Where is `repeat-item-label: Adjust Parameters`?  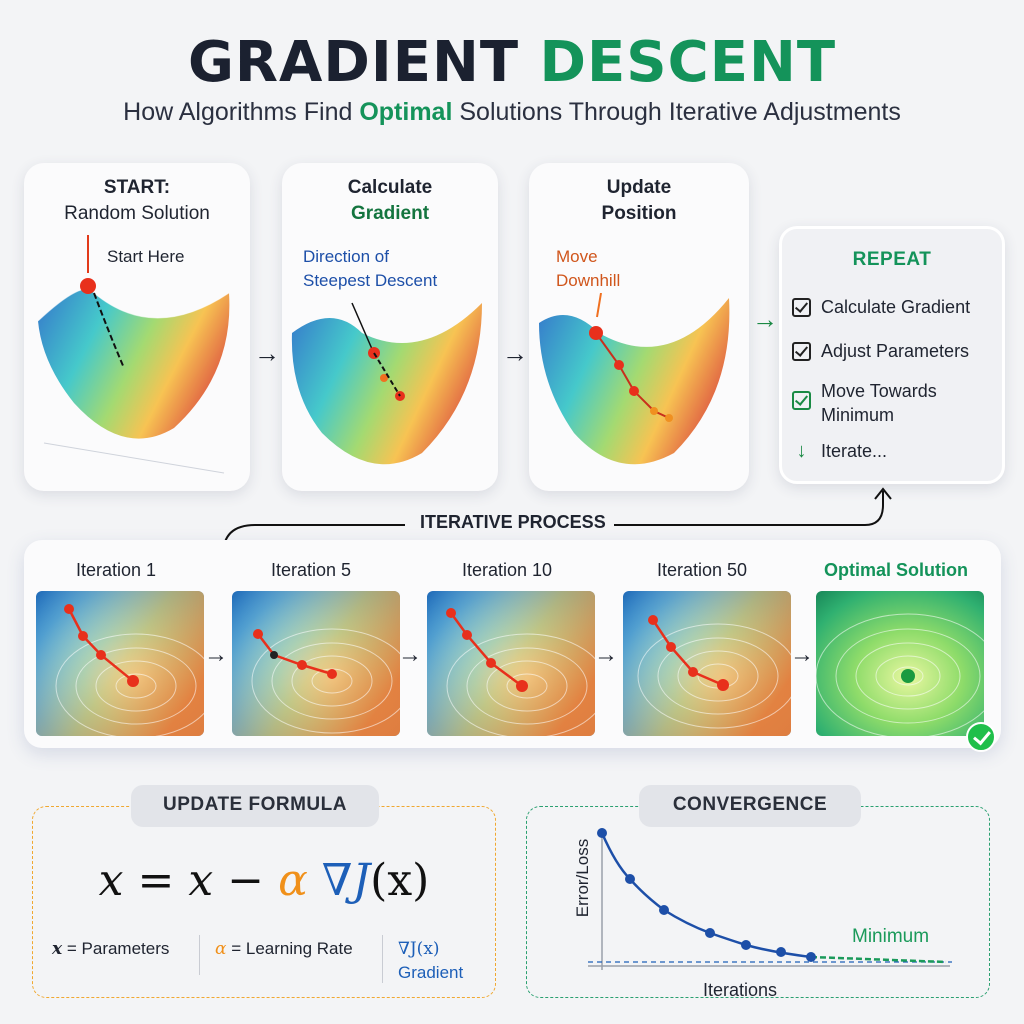 repeat-item-label: Adjust Parameters is located at coordinates (895, 351).